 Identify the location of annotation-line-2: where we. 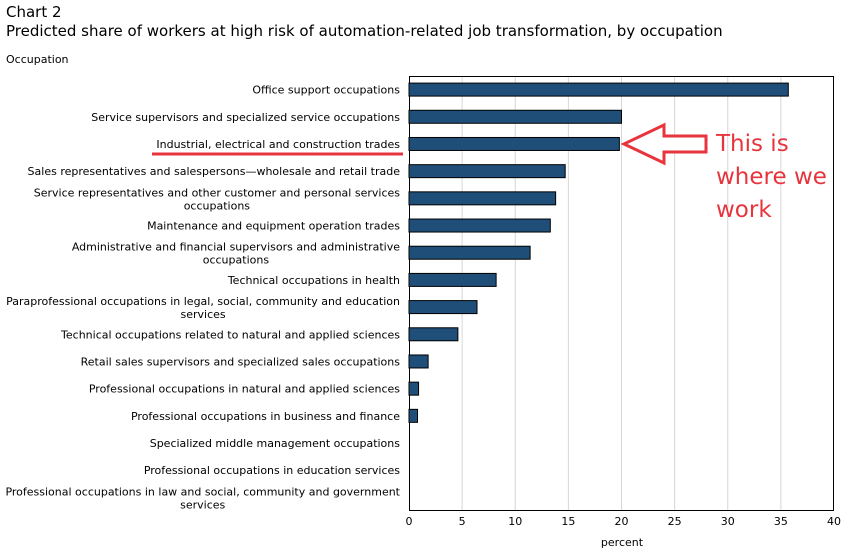
(771, 177).